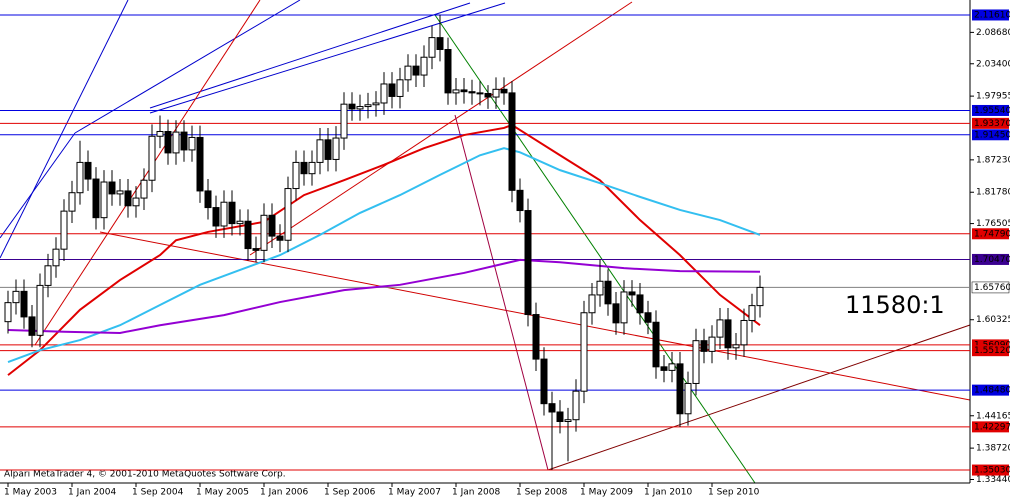 This screenshot has height=499, width=1010. I want to click on x-tick-label: 1 Sep 2008, so click(542, 493).